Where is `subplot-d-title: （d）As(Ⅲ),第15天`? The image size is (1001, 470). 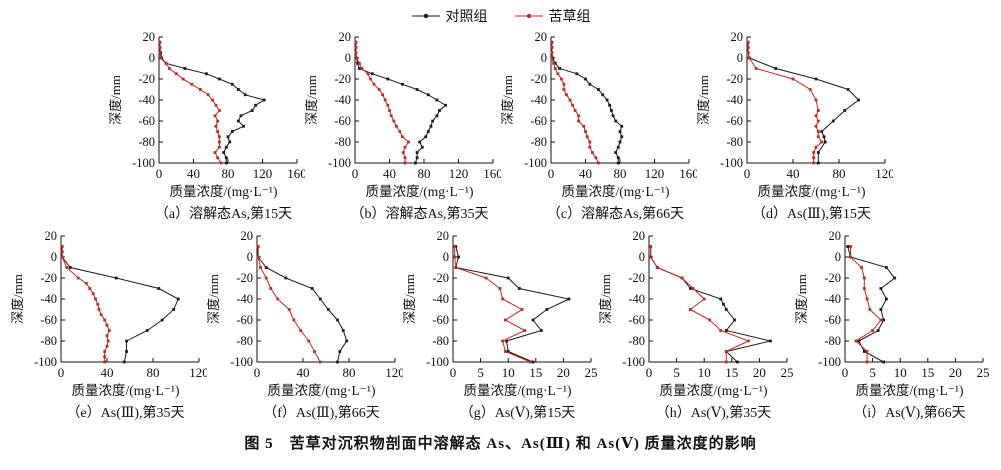 subplot-d-title: （d）As(Ⅲ),第15天 is located at coordinates (811, 214).